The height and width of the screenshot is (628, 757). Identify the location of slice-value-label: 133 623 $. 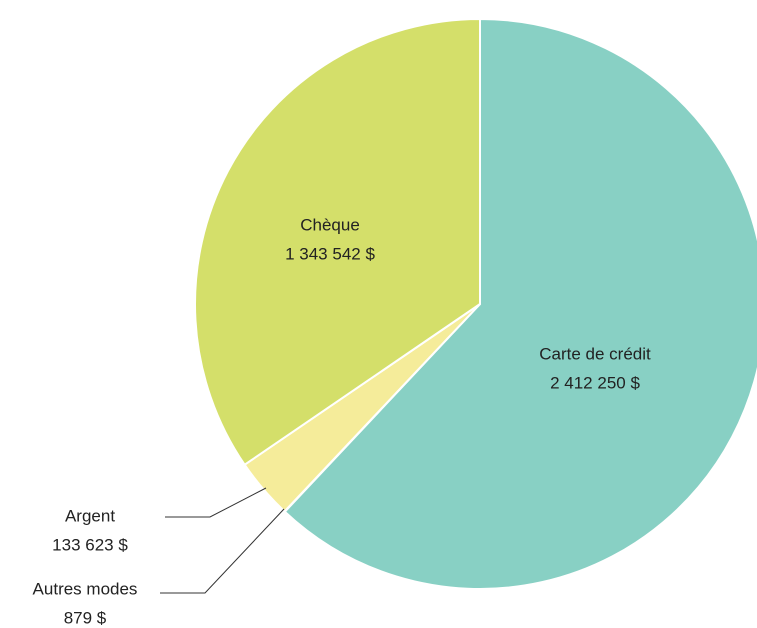
(90, 544).